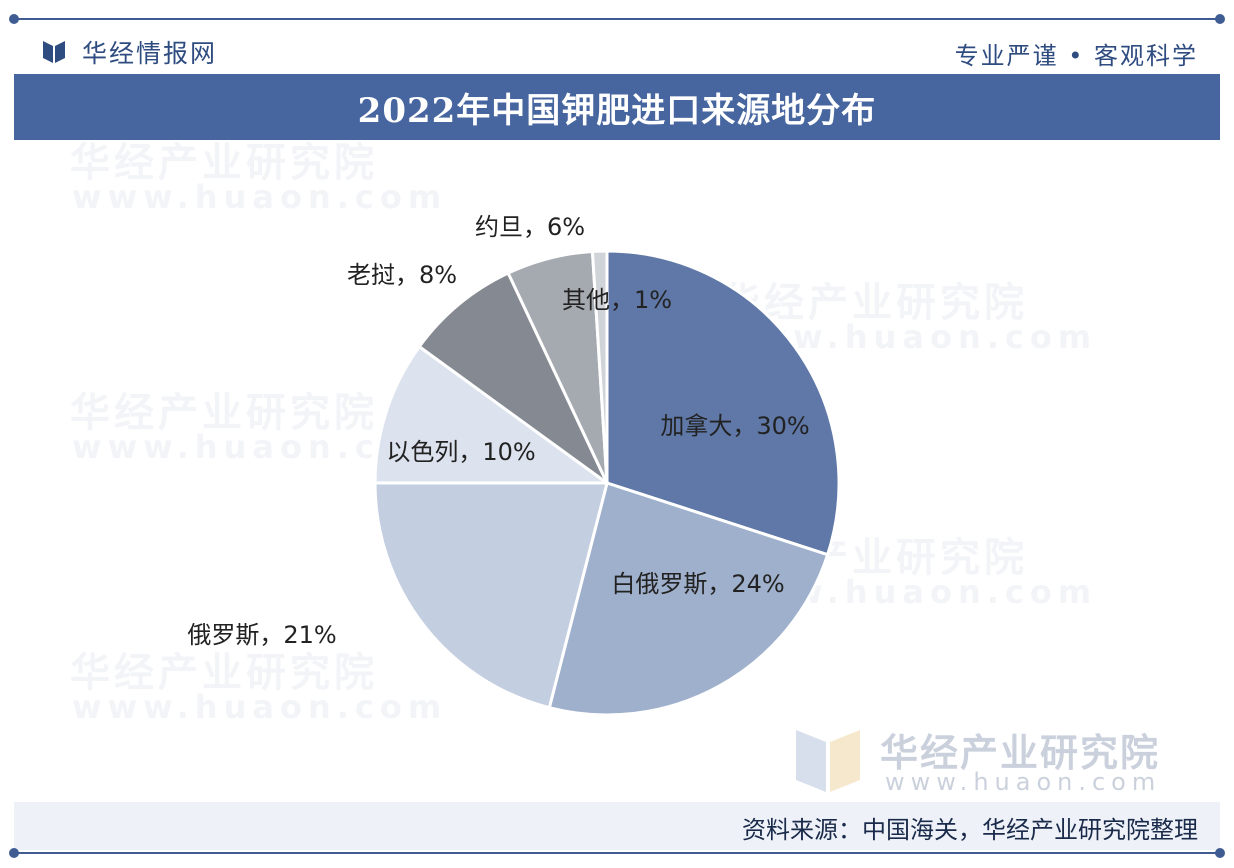 The height and width of the screenshot is (868, 1234). What do you see at coordinates (1076, 56) in the screenshot?
I see `slogan: 专业严谨 • 客观科学` at bounding box center [1076, 56].